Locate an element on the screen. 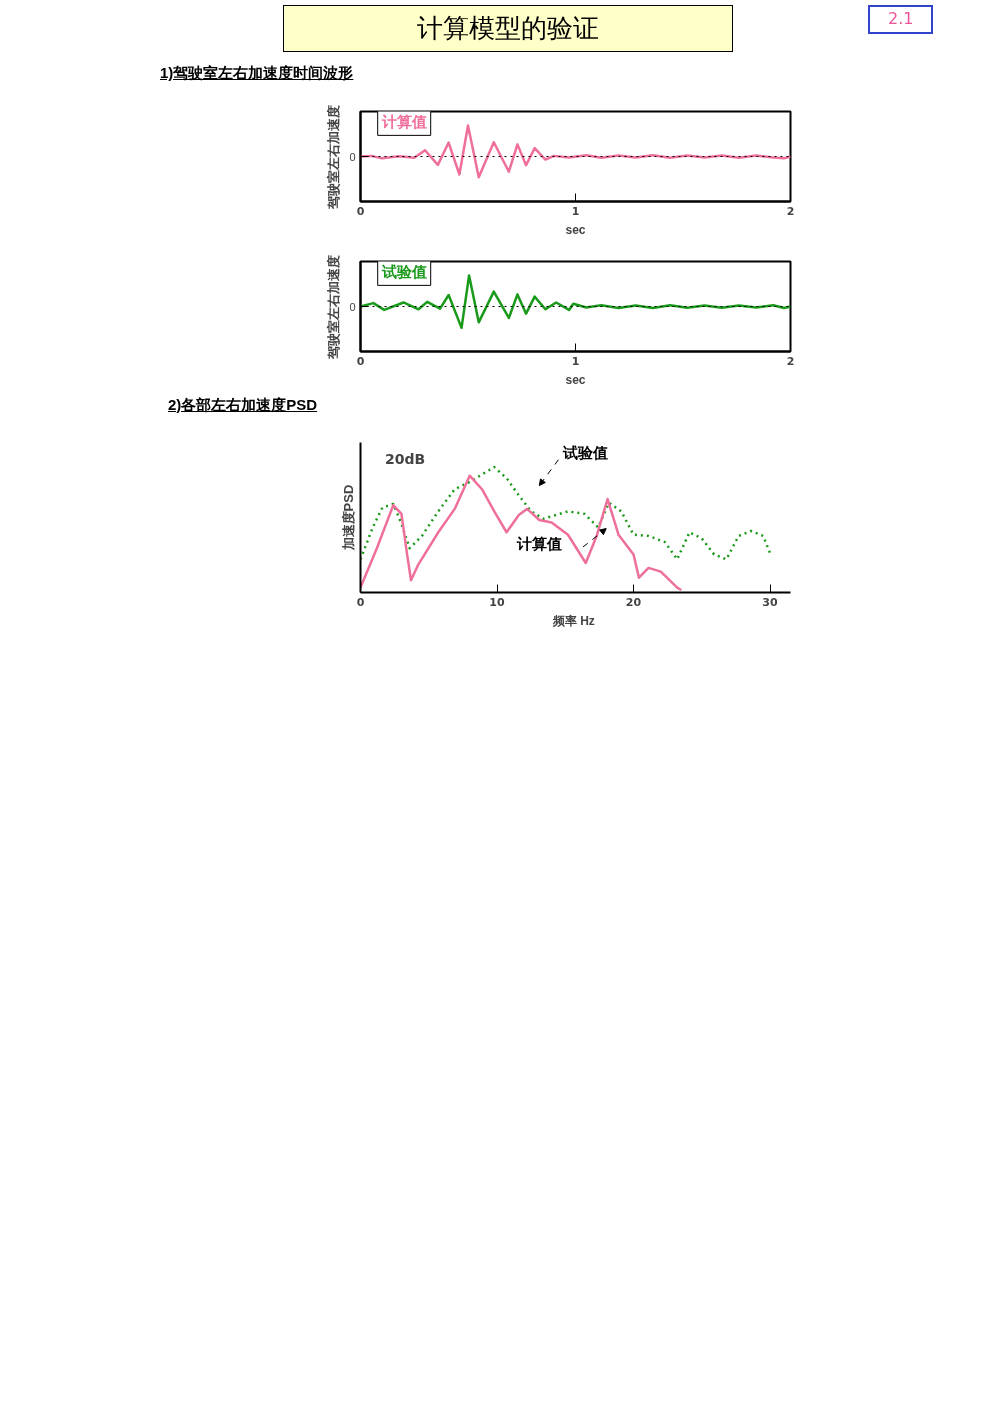 The height and width of the screenshot is (1403, 992). text: 2.1 is located at coordinates (901, 19).